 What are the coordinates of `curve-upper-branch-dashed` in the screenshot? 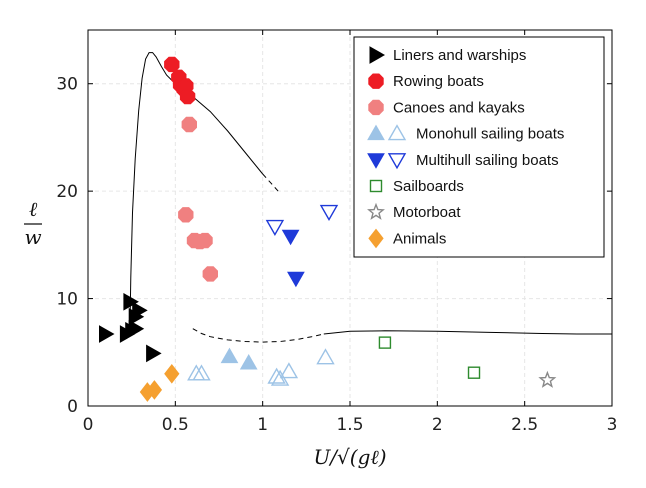 It's located at (271, 183).